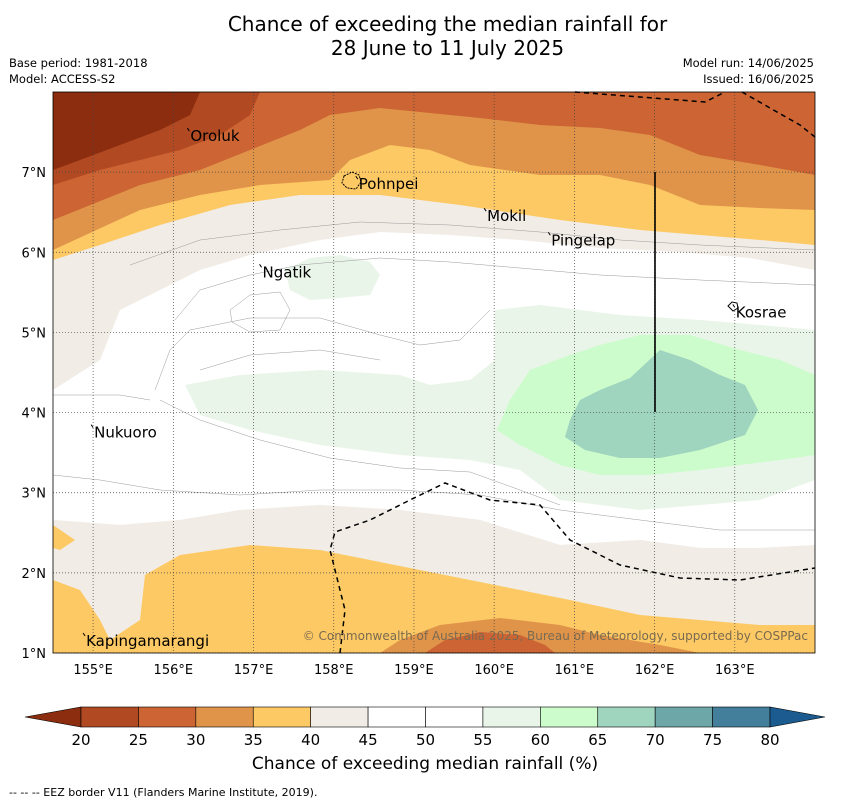  What do you see at coordinates (368, 740) in the screenshot?
I see `colorbar-tick-label: 45` at bounding box center [368, 740].